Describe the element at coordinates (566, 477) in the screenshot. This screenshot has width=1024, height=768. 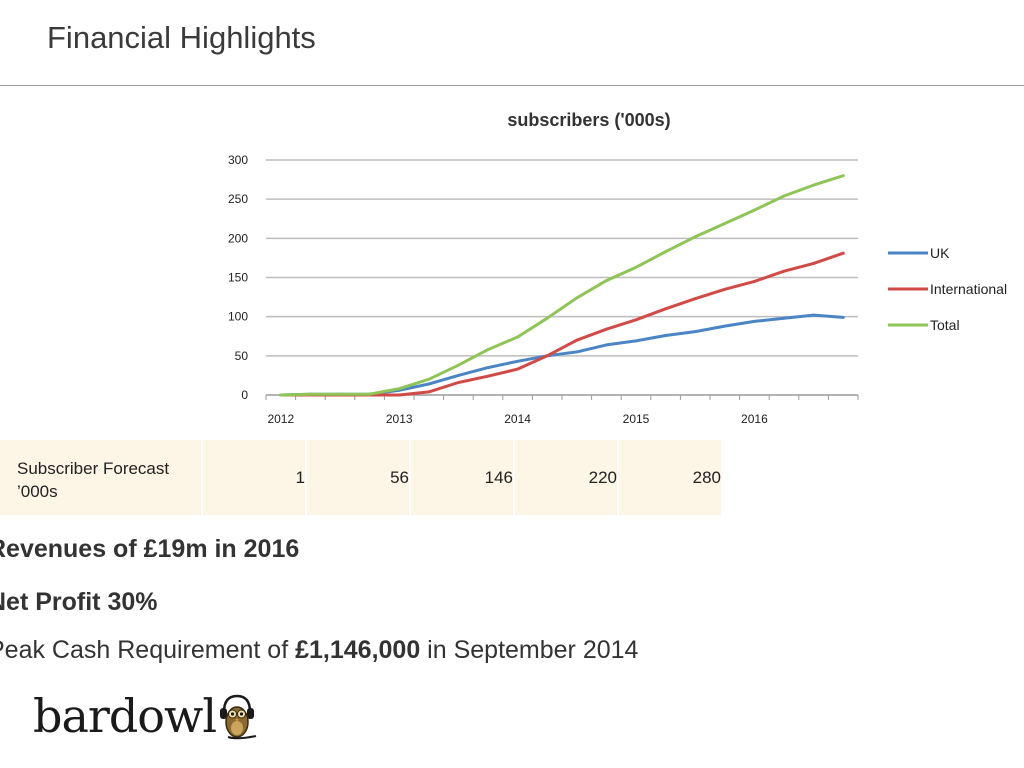
I see `forecast-value-2015: 220` at that location.